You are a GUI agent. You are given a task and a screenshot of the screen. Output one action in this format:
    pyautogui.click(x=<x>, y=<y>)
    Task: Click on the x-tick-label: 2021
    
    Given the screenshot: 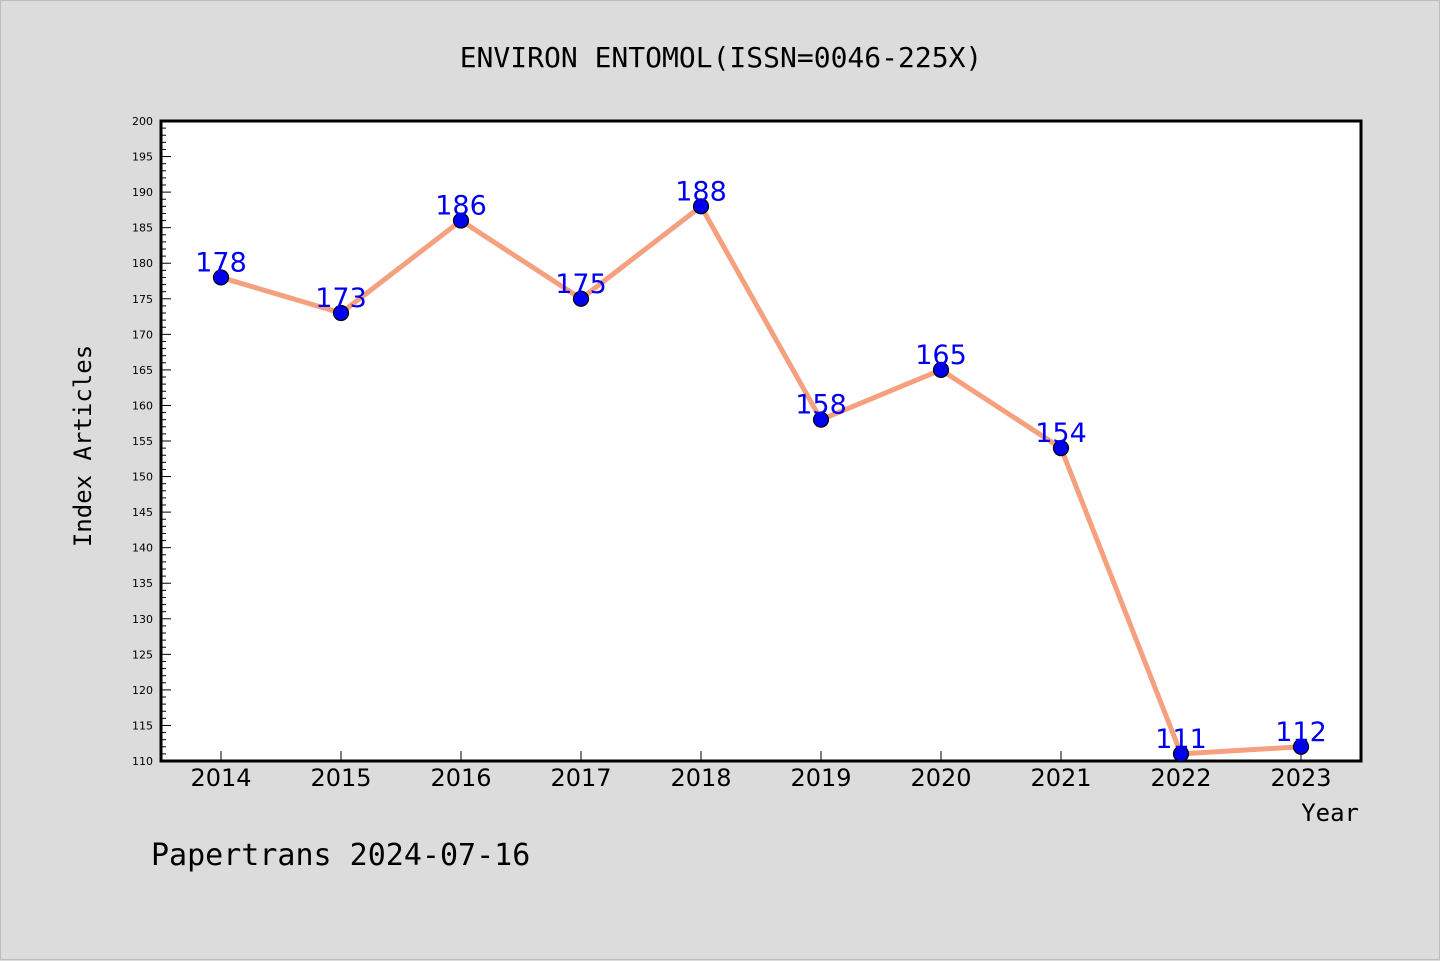 What is the action you would take?
    pyautogui.click(x=1060, y=778)
    